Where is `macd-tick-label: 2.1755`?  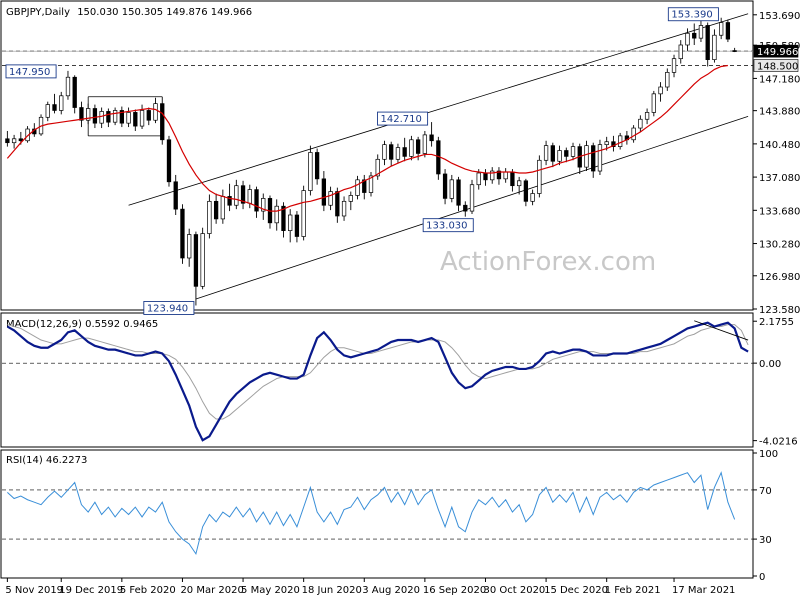 macd-tick-label: 2.1755 is located at coordinates (776, 322).